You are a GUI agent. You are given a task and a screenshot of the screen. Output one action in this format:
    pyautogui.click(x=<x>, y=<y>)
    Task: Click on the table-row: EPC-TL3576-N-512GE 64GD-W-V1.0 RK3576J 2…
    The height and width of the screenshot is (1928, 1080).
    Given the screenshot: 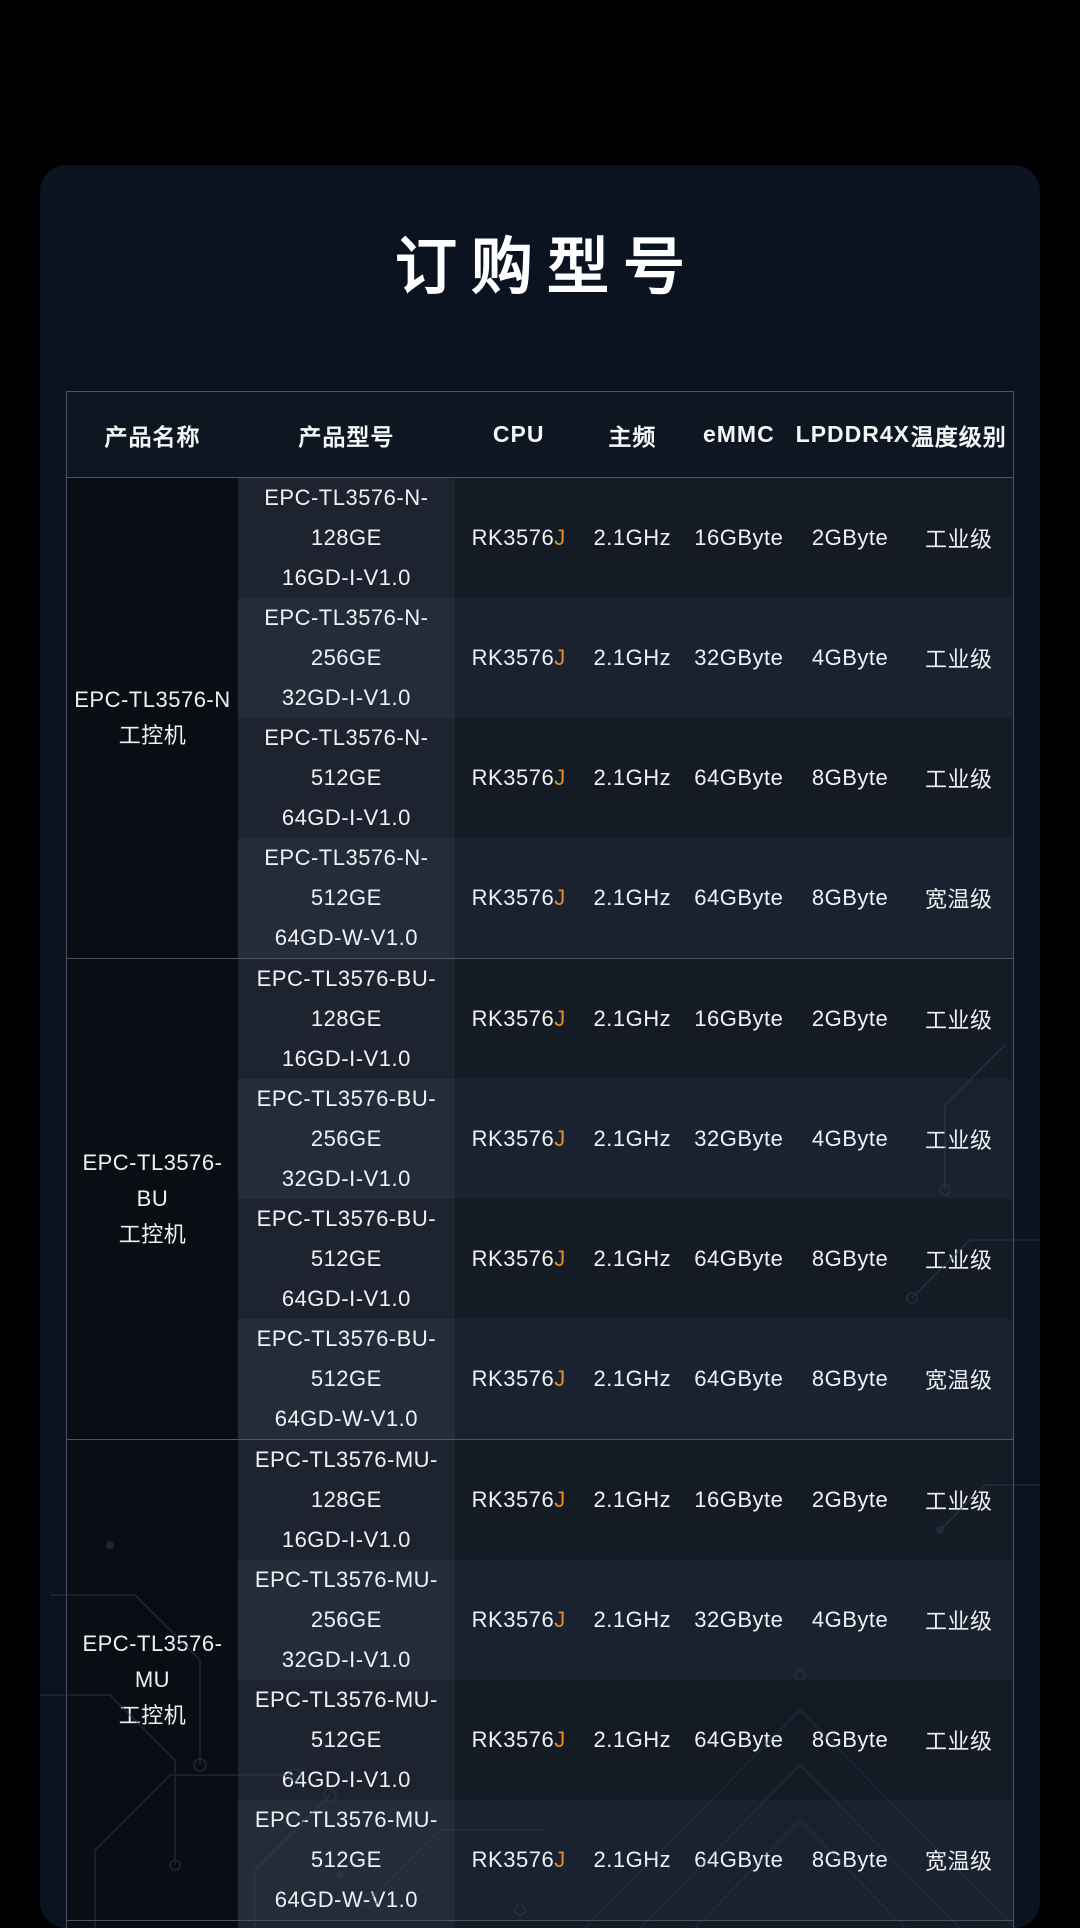 What is the action you would take?
    pyautogui.click(x=540, y=898)
    